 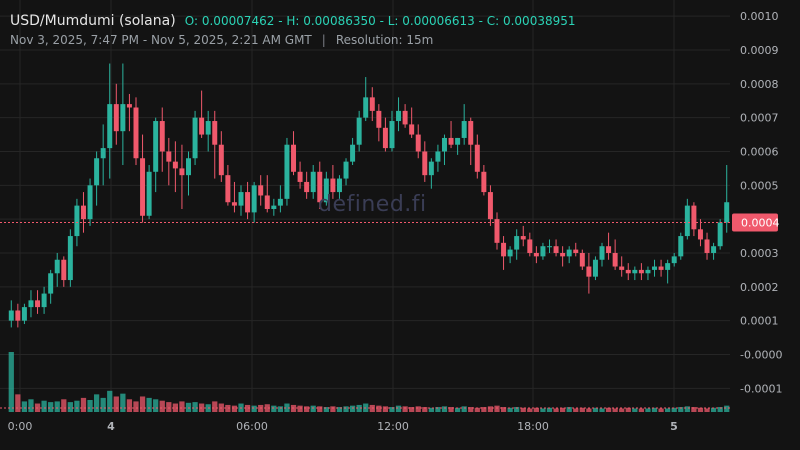 What do you see at coordinates (252, 426) in the screenshot?
I see `x-tick-label: 06:00` at bounding box center [252, 426].